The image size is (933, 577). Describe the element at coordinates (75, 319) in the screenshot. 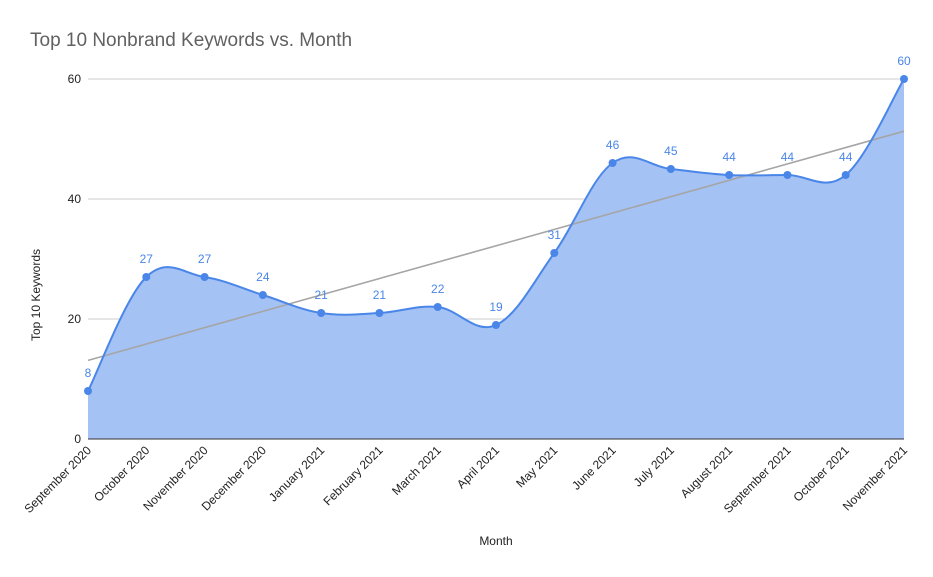

I see `y-tick-label: 20` at that location.